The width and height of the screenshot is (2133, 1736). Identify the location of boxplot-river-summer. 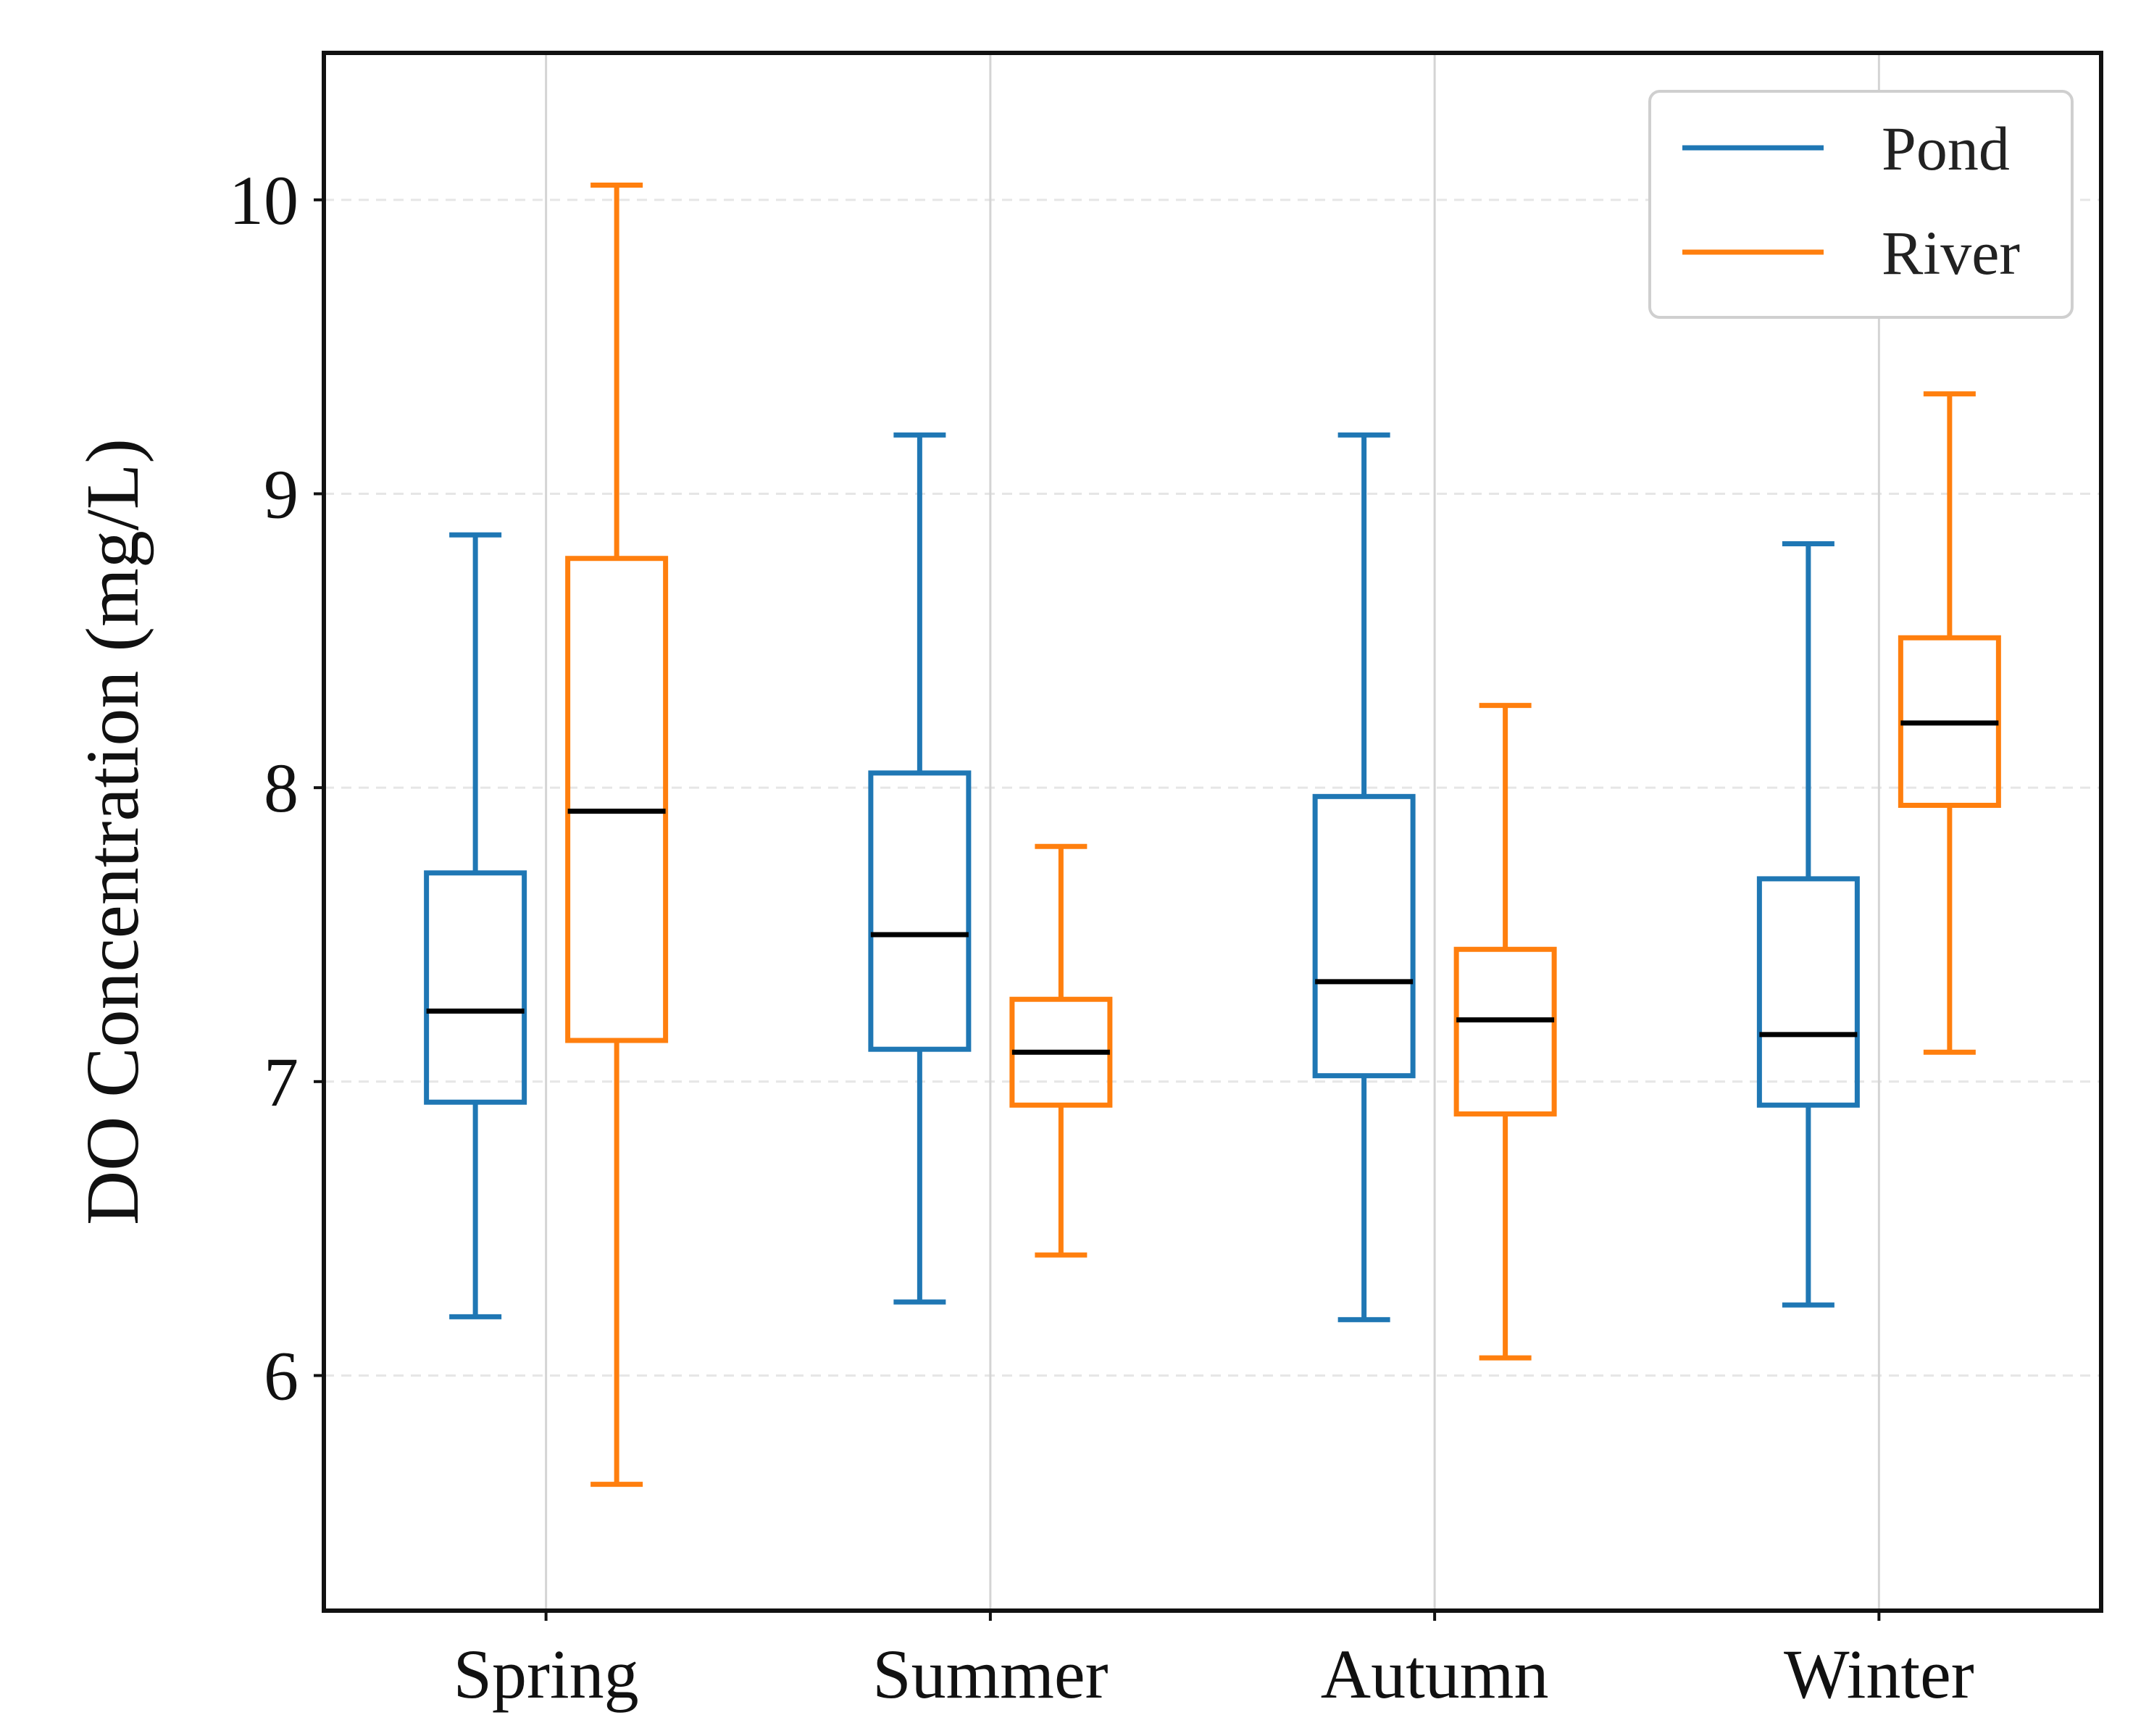
(1061, 1050).